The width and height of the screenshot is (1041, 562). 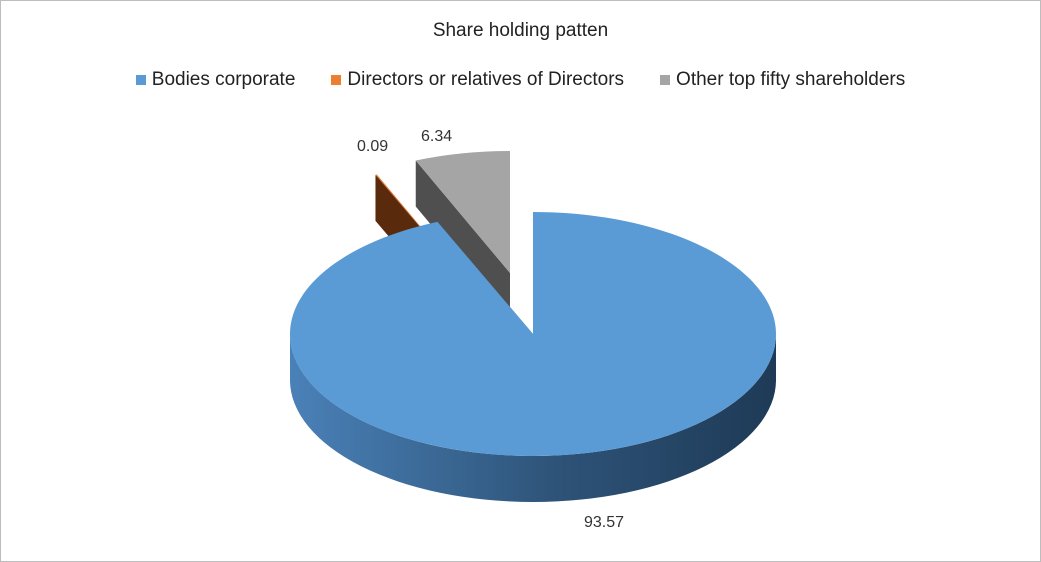 What do you see at coordinates (791, 79) in the screenshot?
I see `legend-label-other-shareholders: Other top fifty shareholders` at bounding box center [791, 79].